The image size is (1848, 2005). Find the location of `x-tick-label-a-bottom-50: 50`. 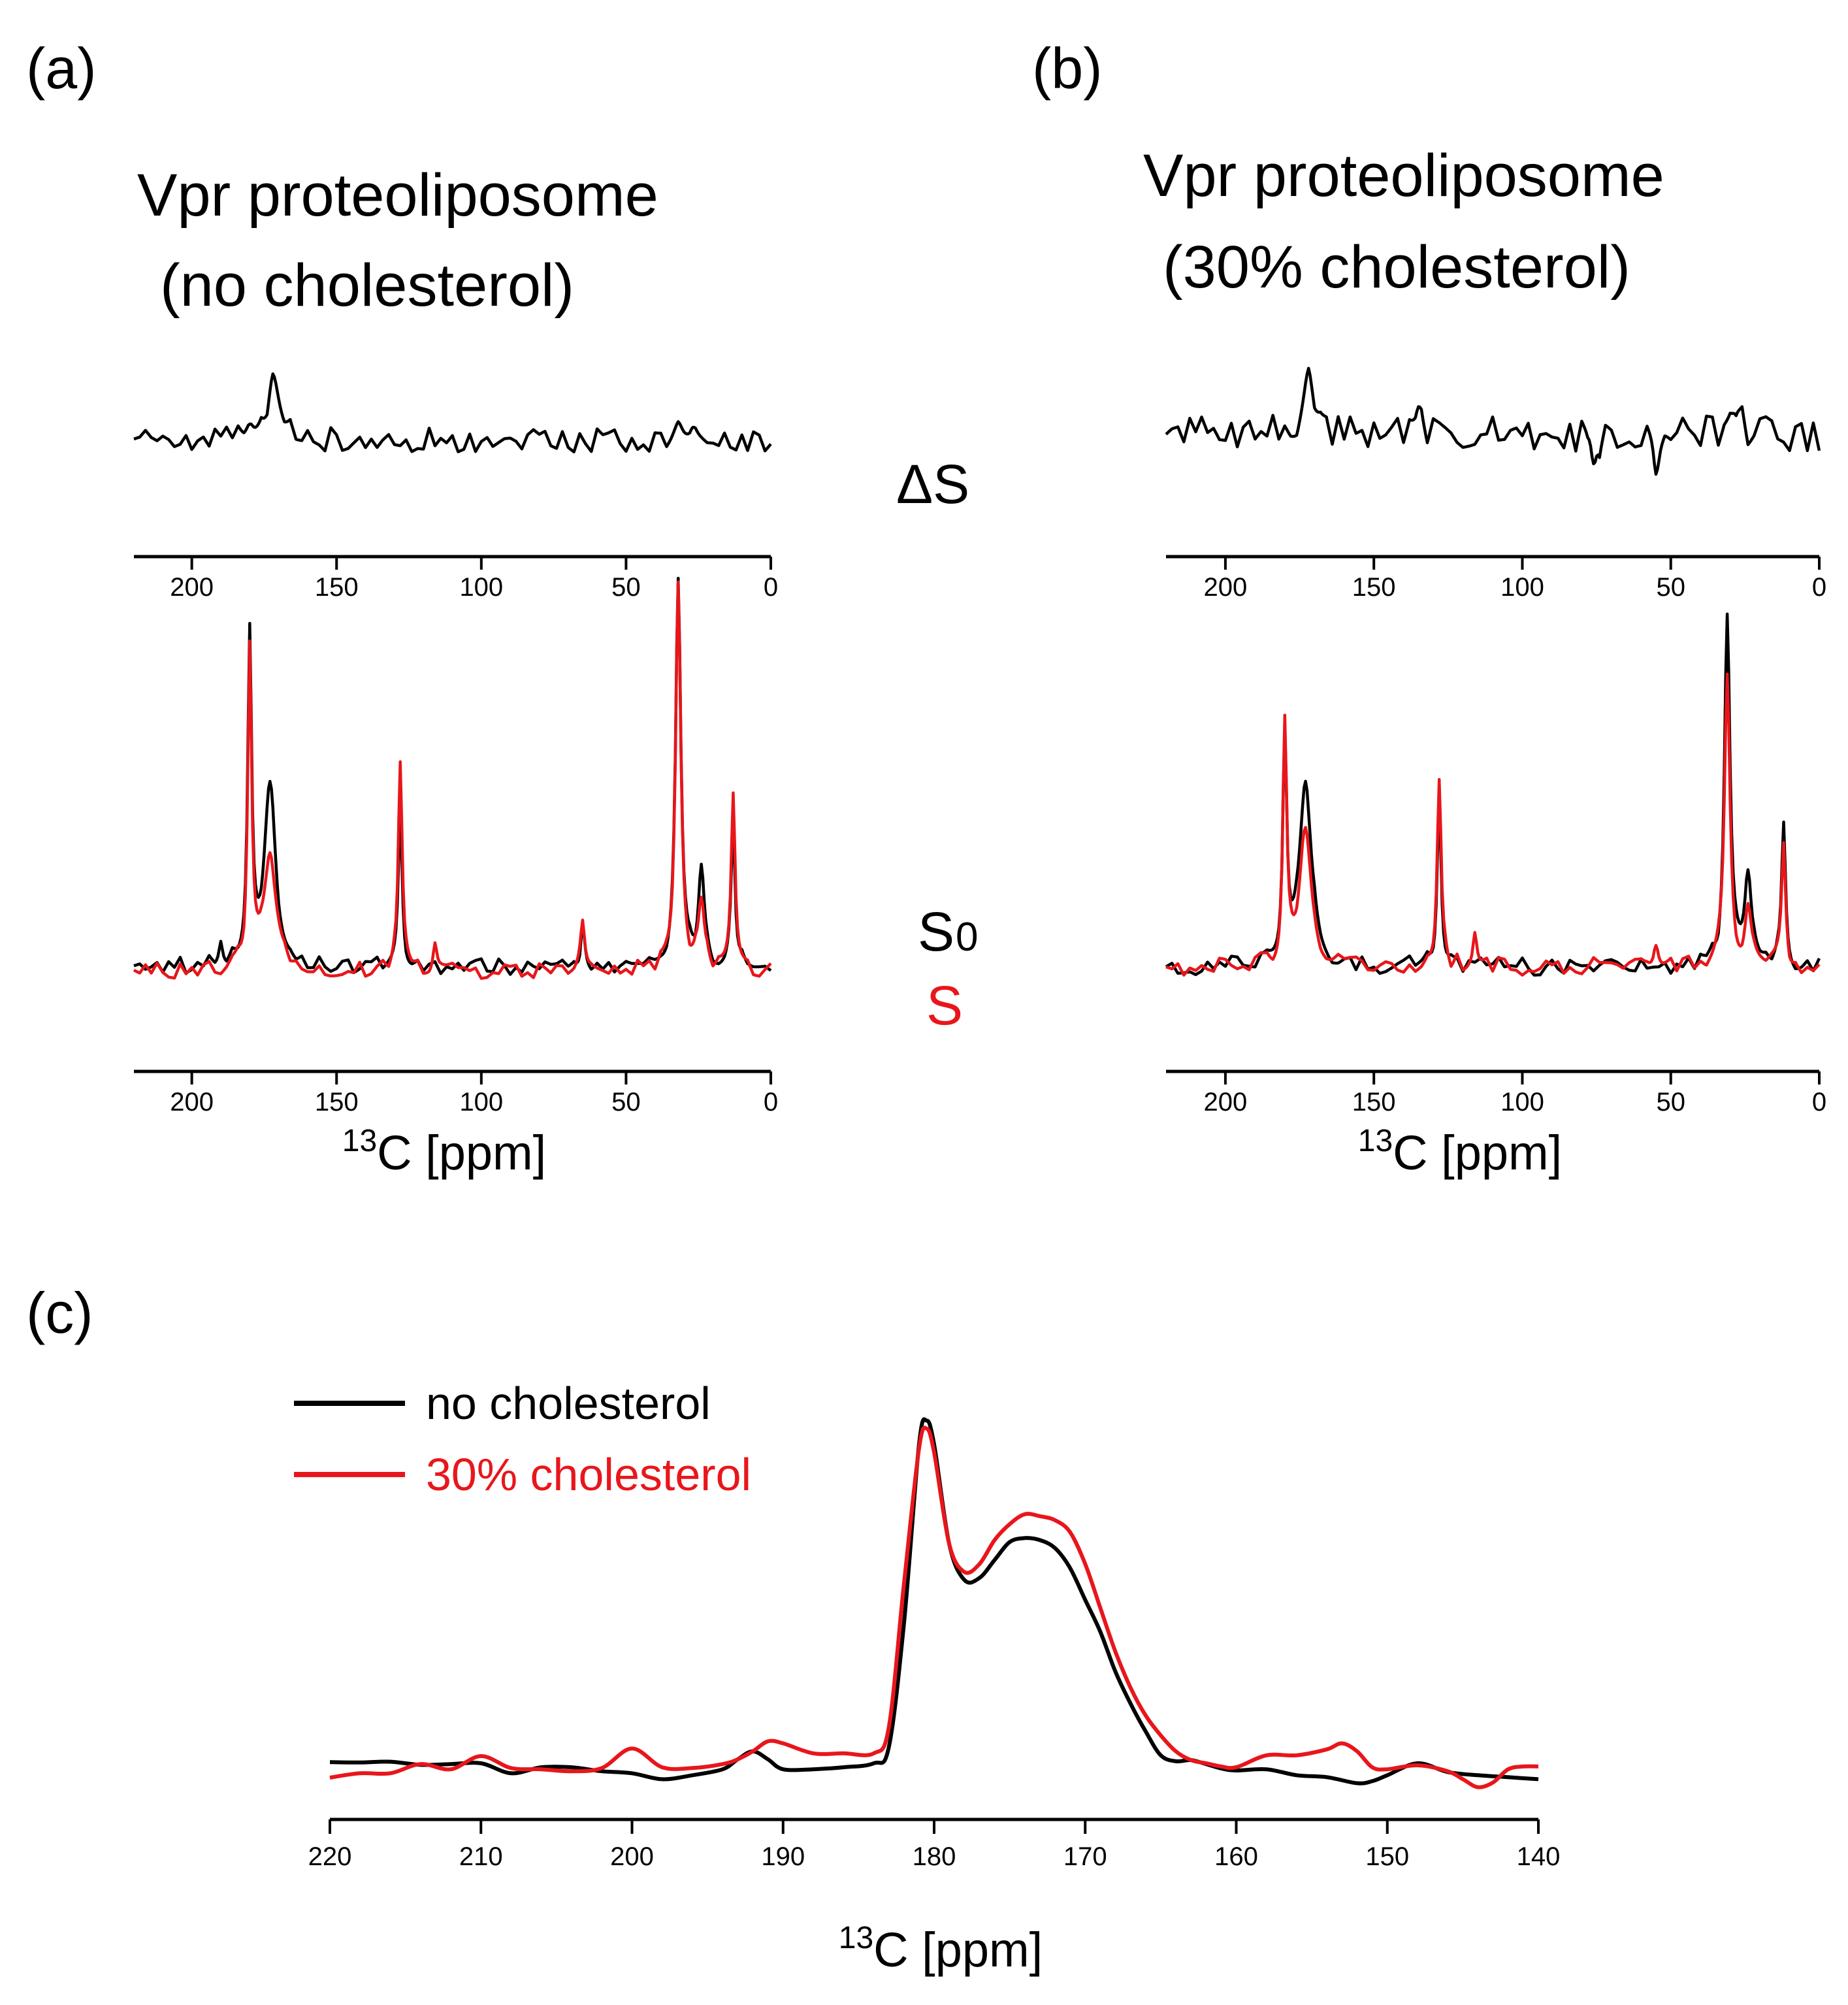

x-tick-label-a-bottom-50: 50 is located at coordinates (626, 1102).